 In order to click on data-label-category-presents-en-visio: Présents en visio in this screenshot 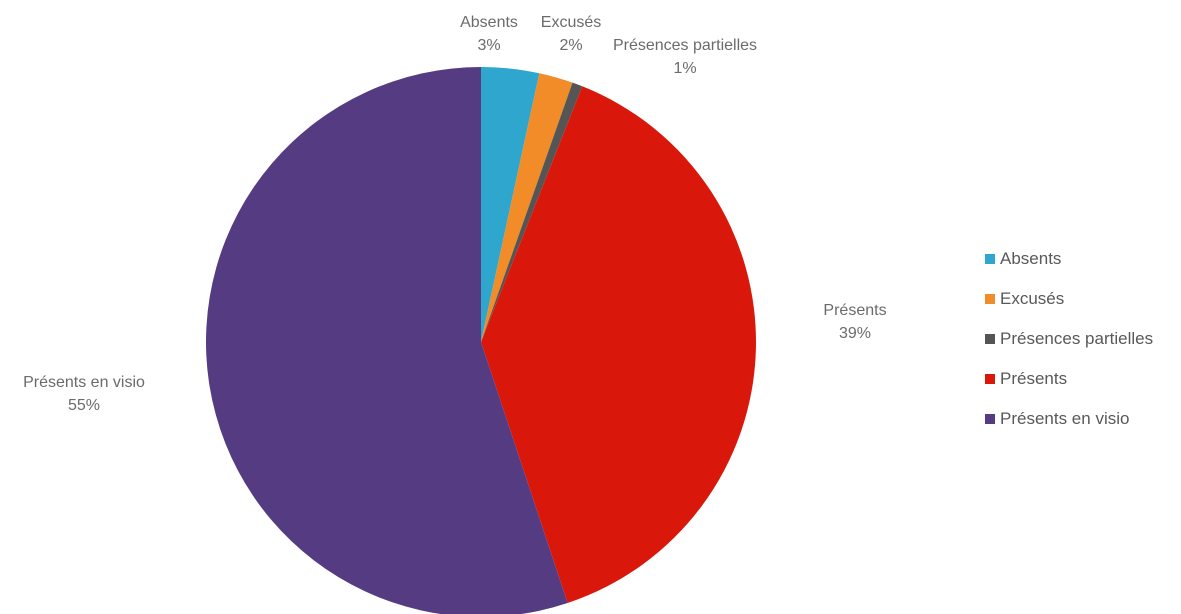, I will do `click(84, 382)`.